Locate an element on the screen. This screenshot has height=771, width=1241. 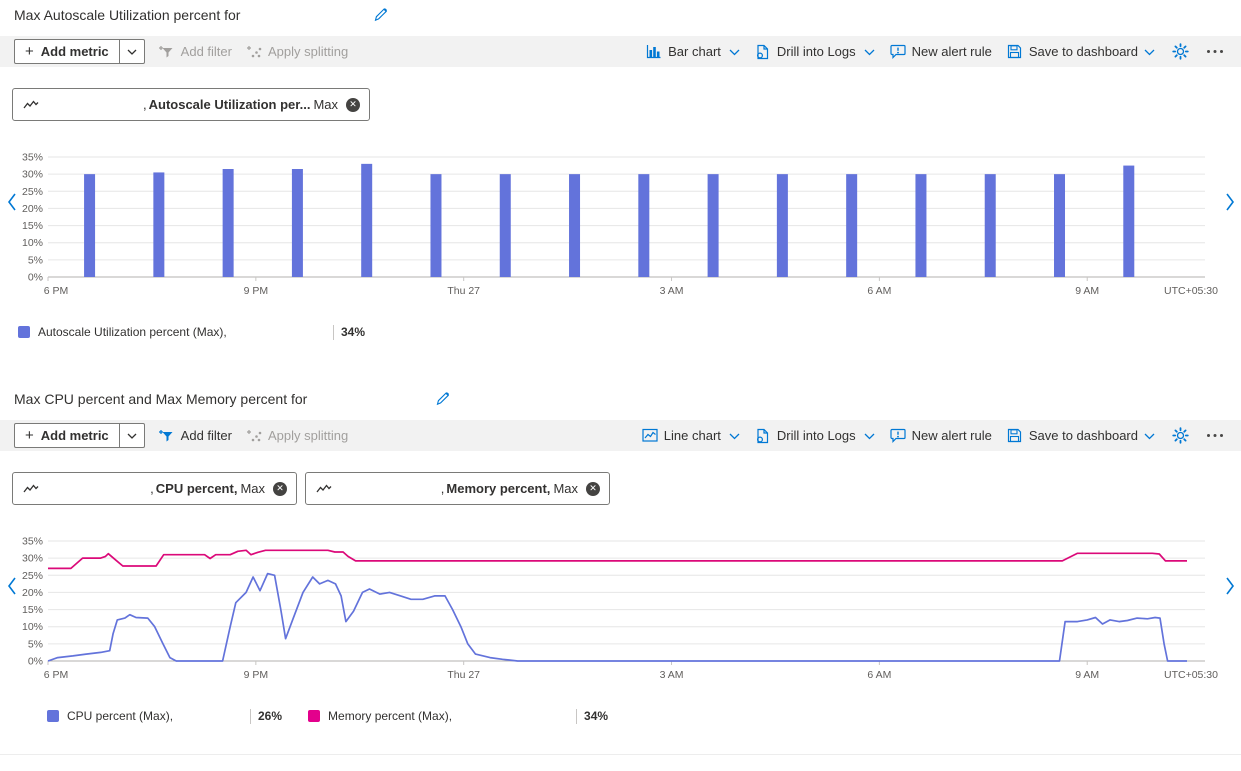
metric-pill-cpu: , CPU percent, Max ✕ is located at coordinates (154, 488).